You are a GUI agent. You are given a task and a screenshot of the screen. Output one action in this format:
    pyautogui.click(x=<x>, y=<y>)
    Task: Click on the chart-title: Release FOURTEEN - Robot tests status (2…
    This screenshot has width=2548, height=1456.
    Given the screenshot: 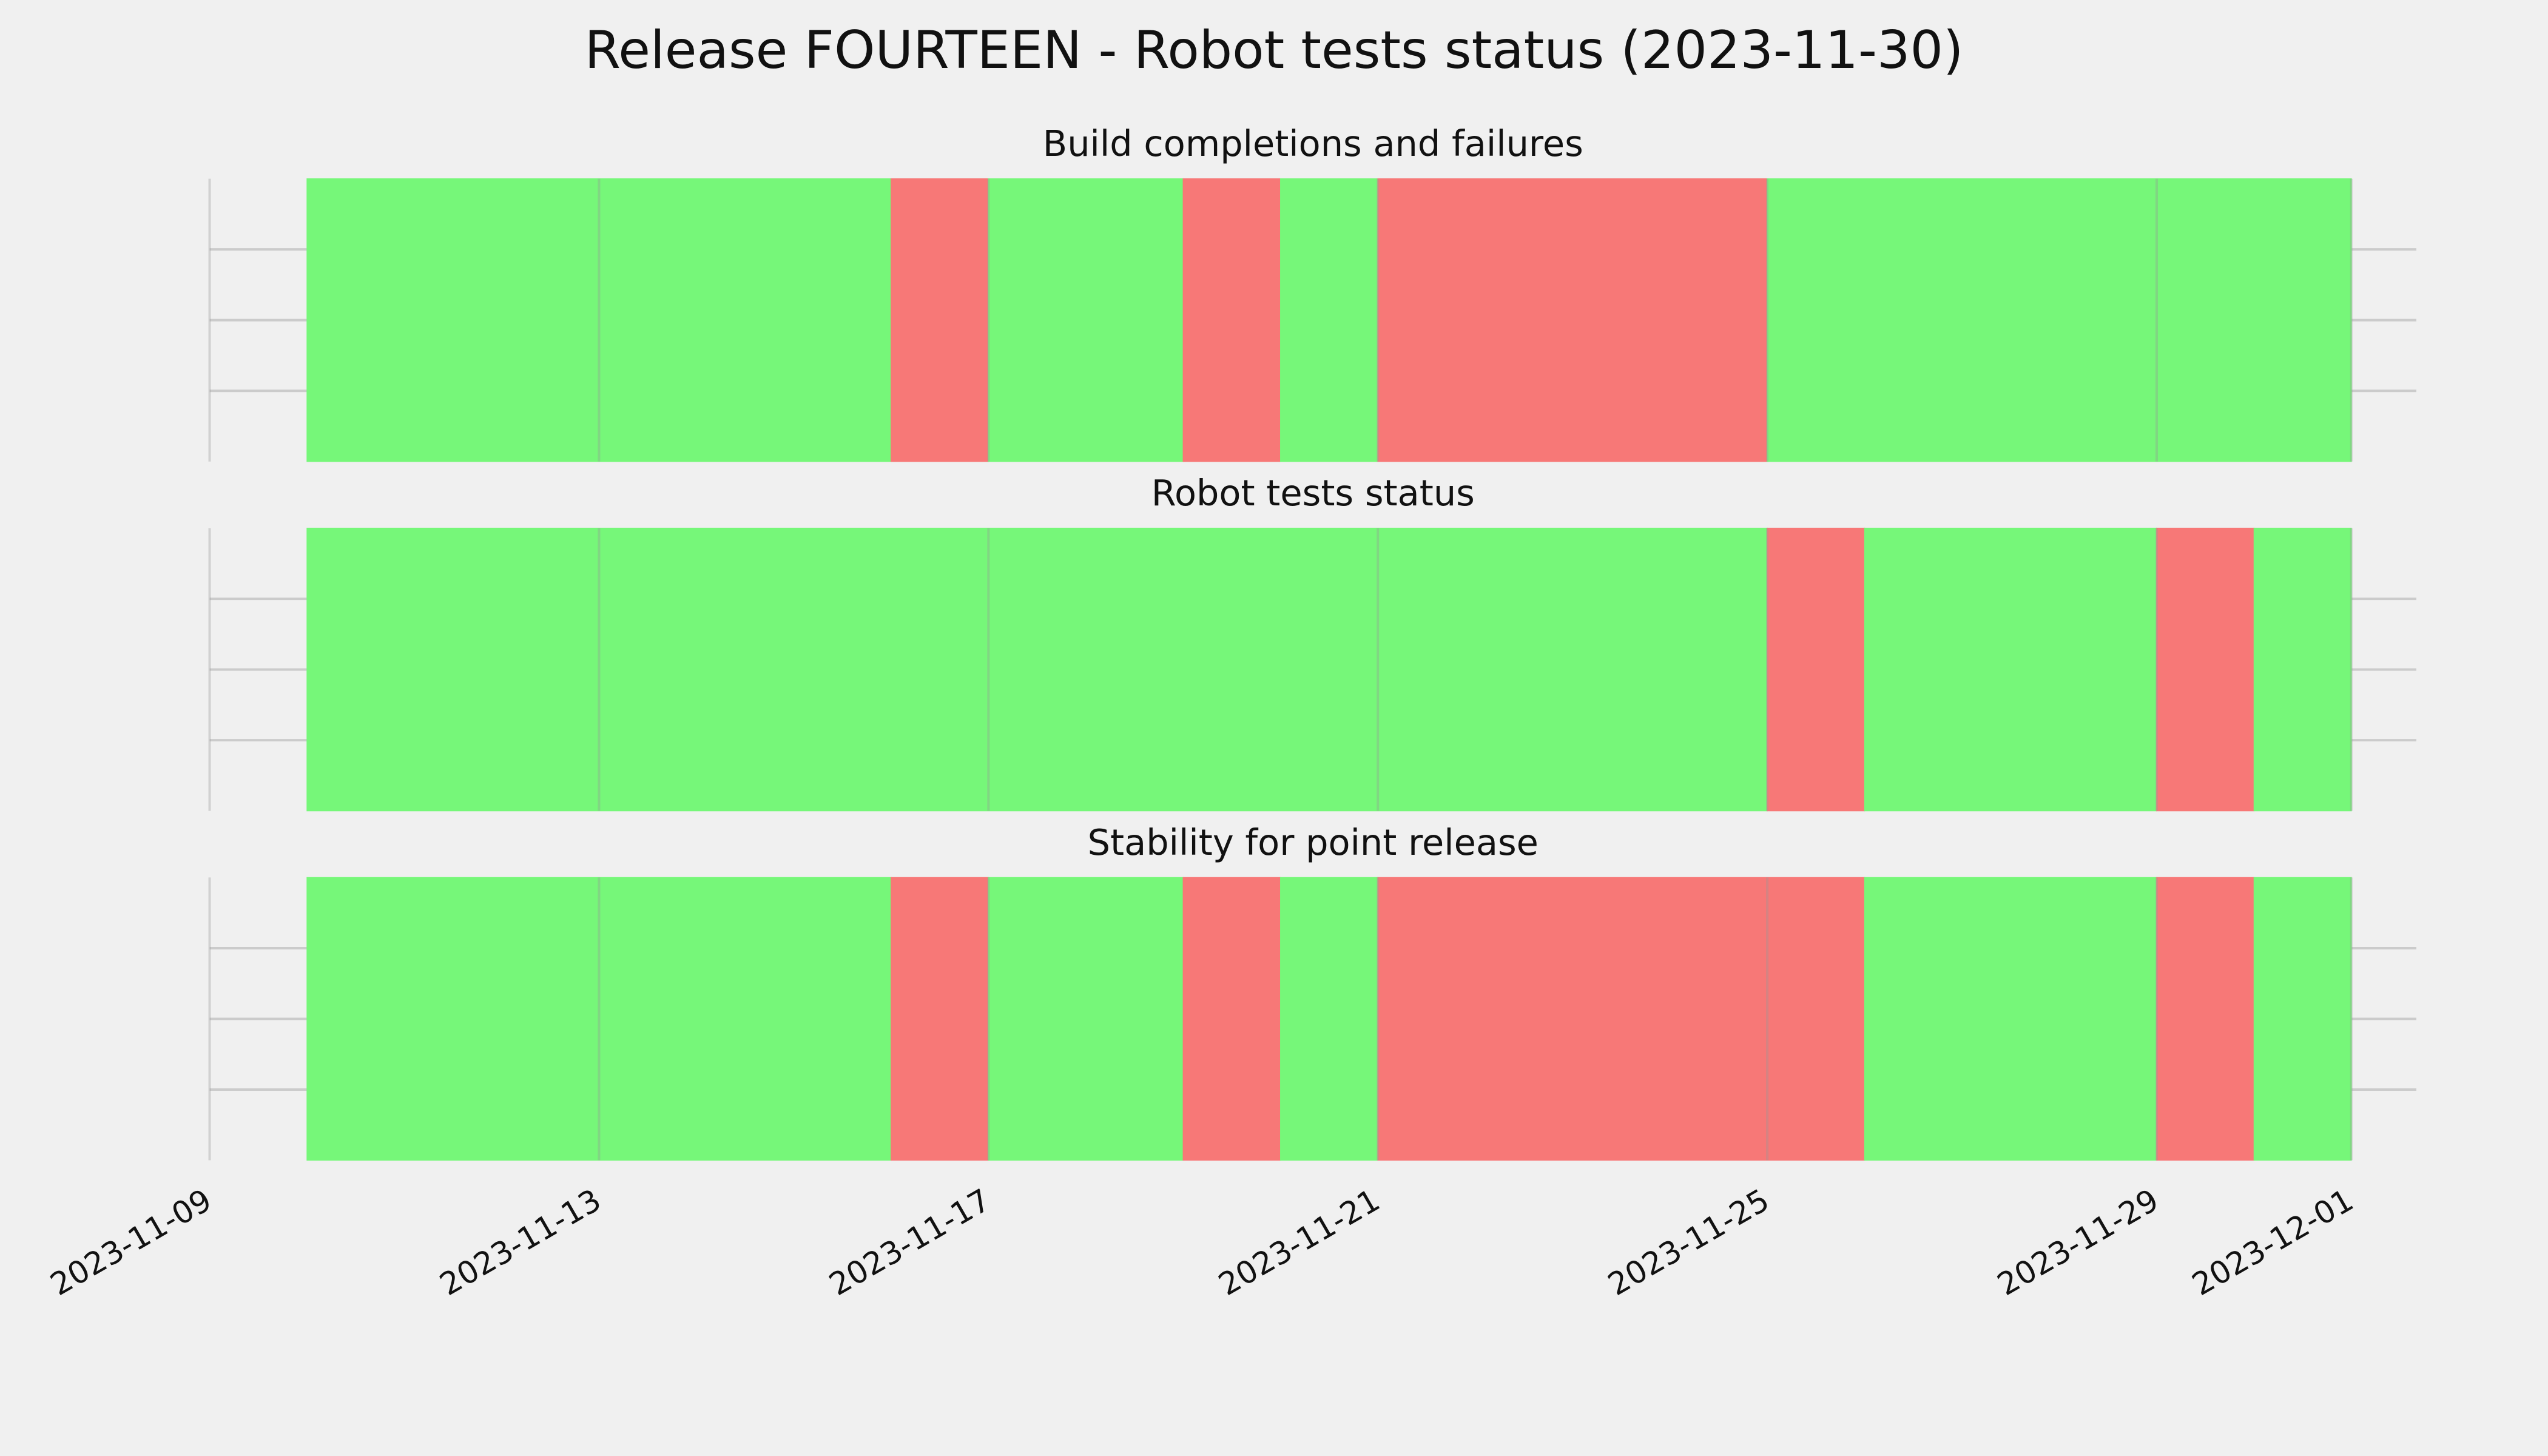 What is the action you would take?
    pyautogui.click(x=1274, y=50)
    